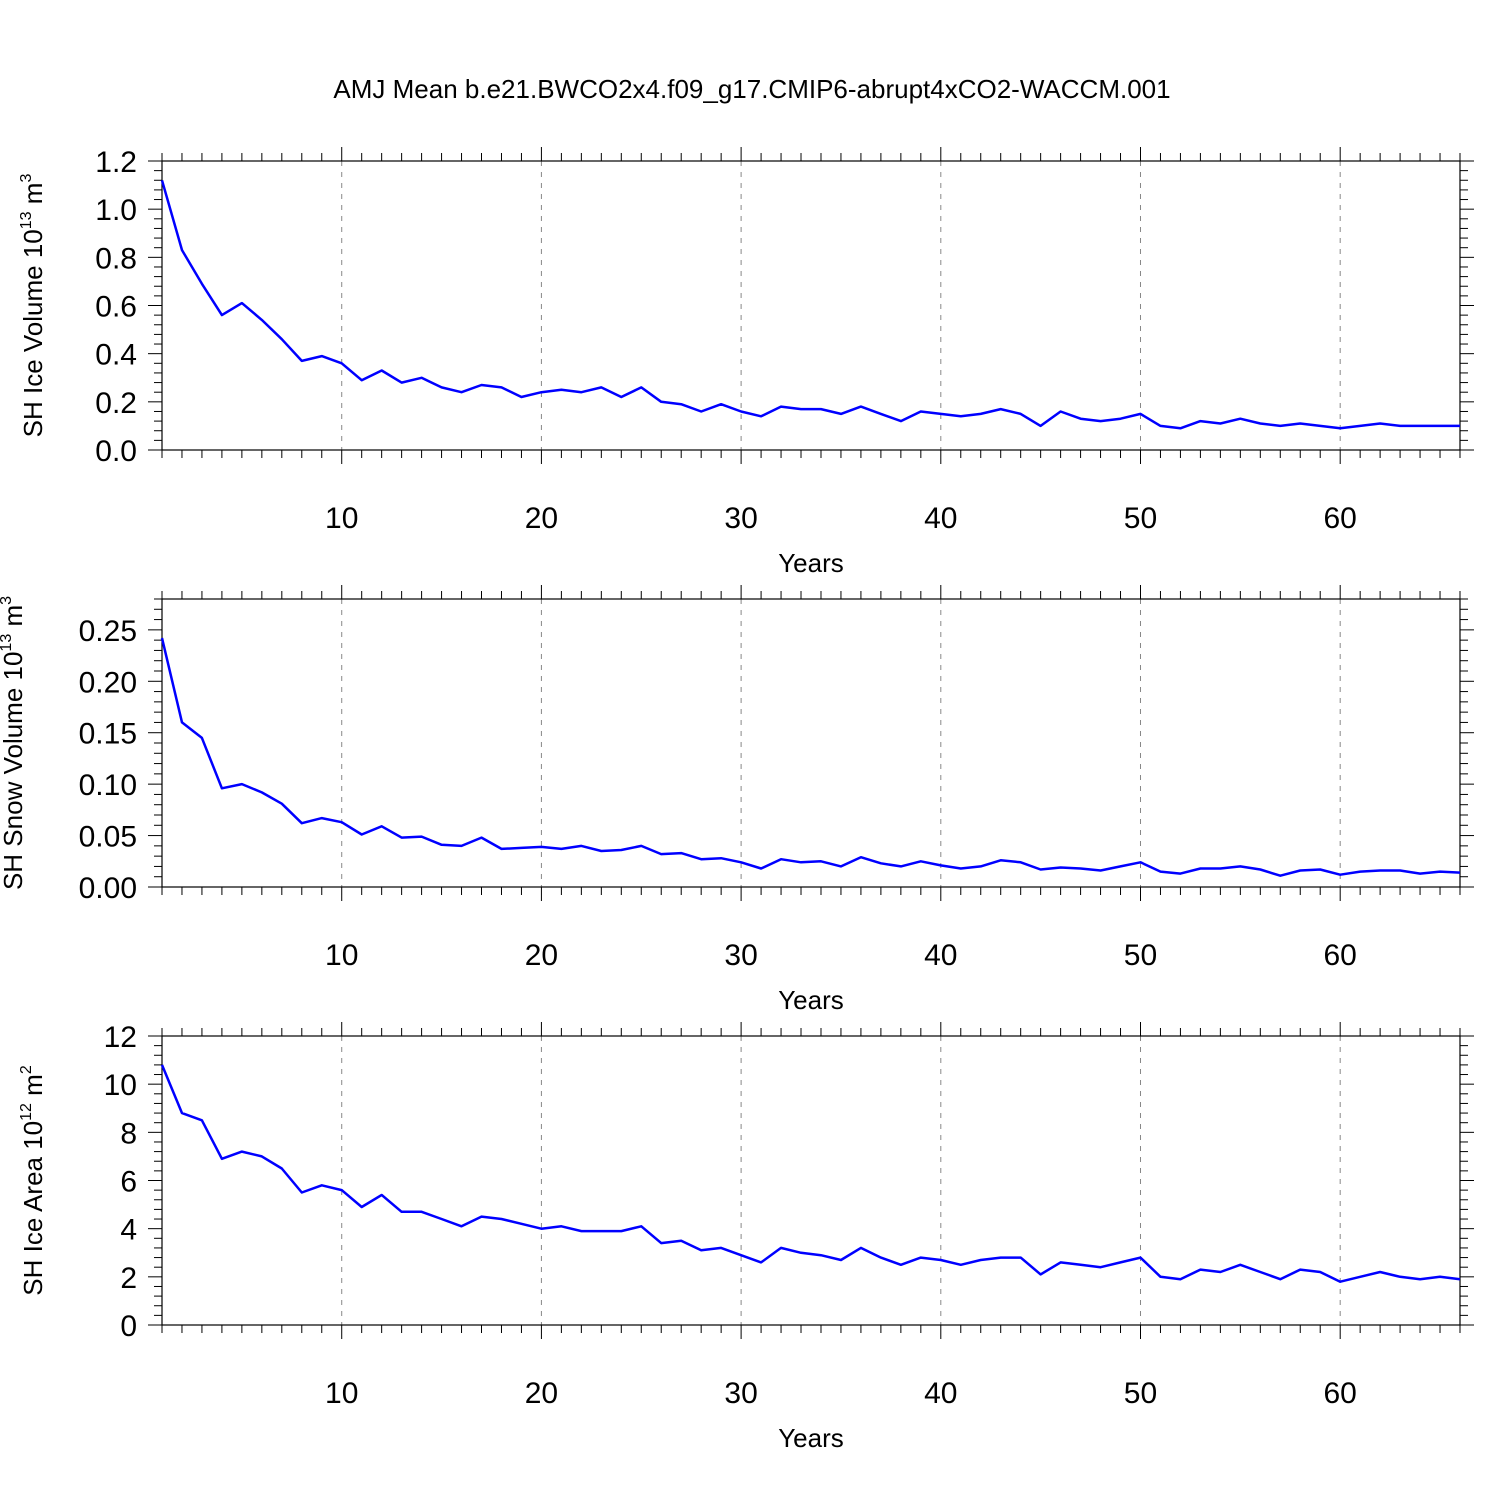 The height and width of the screenshot is (1500, 1500). Describe the element at coordinates (128, 1278) in the screenshot. I see `y-tick-label: 2` at that location.